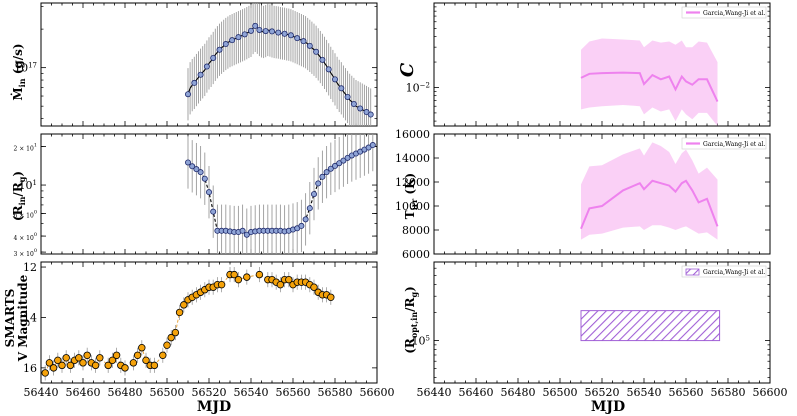 This screenshot has width=797, height=416. What do you see at coordinates (649, 204) in the screenshot?
I see `tirr-line` at bounding box center [649, 204].